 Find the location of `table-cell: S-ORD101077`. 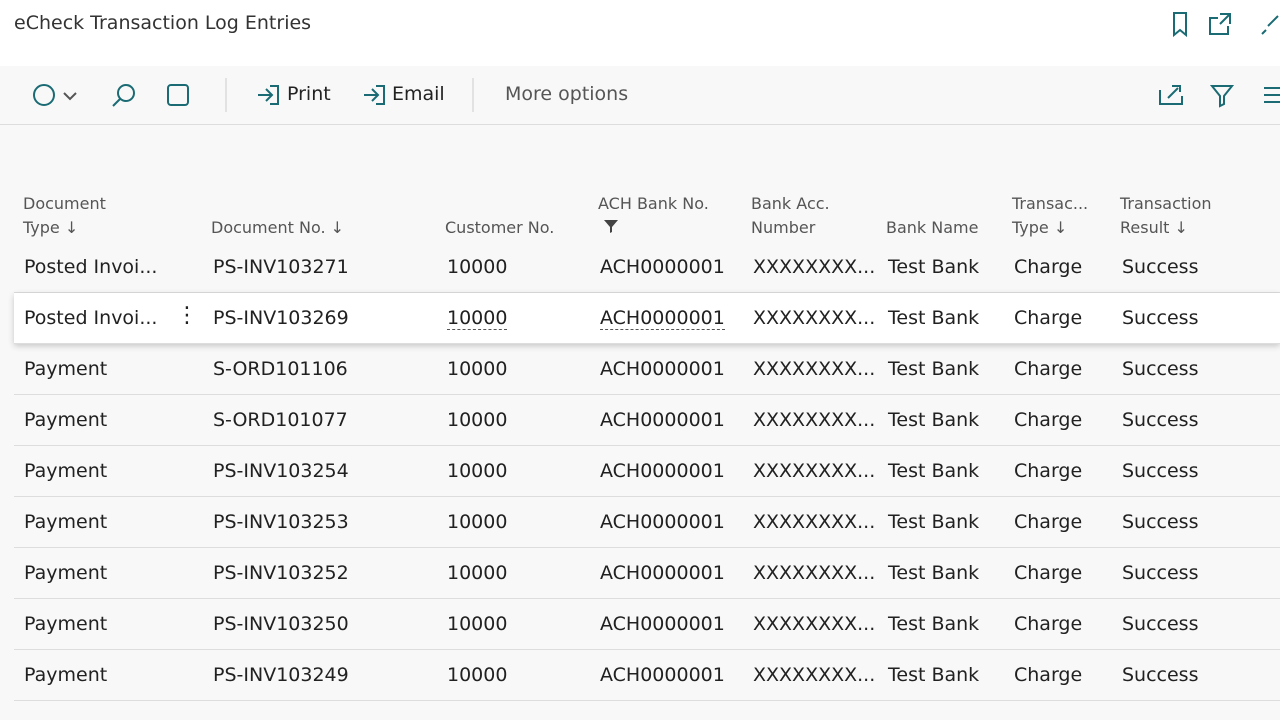

table-cell: S-ORD101077 is located at coordinates (280, 420).